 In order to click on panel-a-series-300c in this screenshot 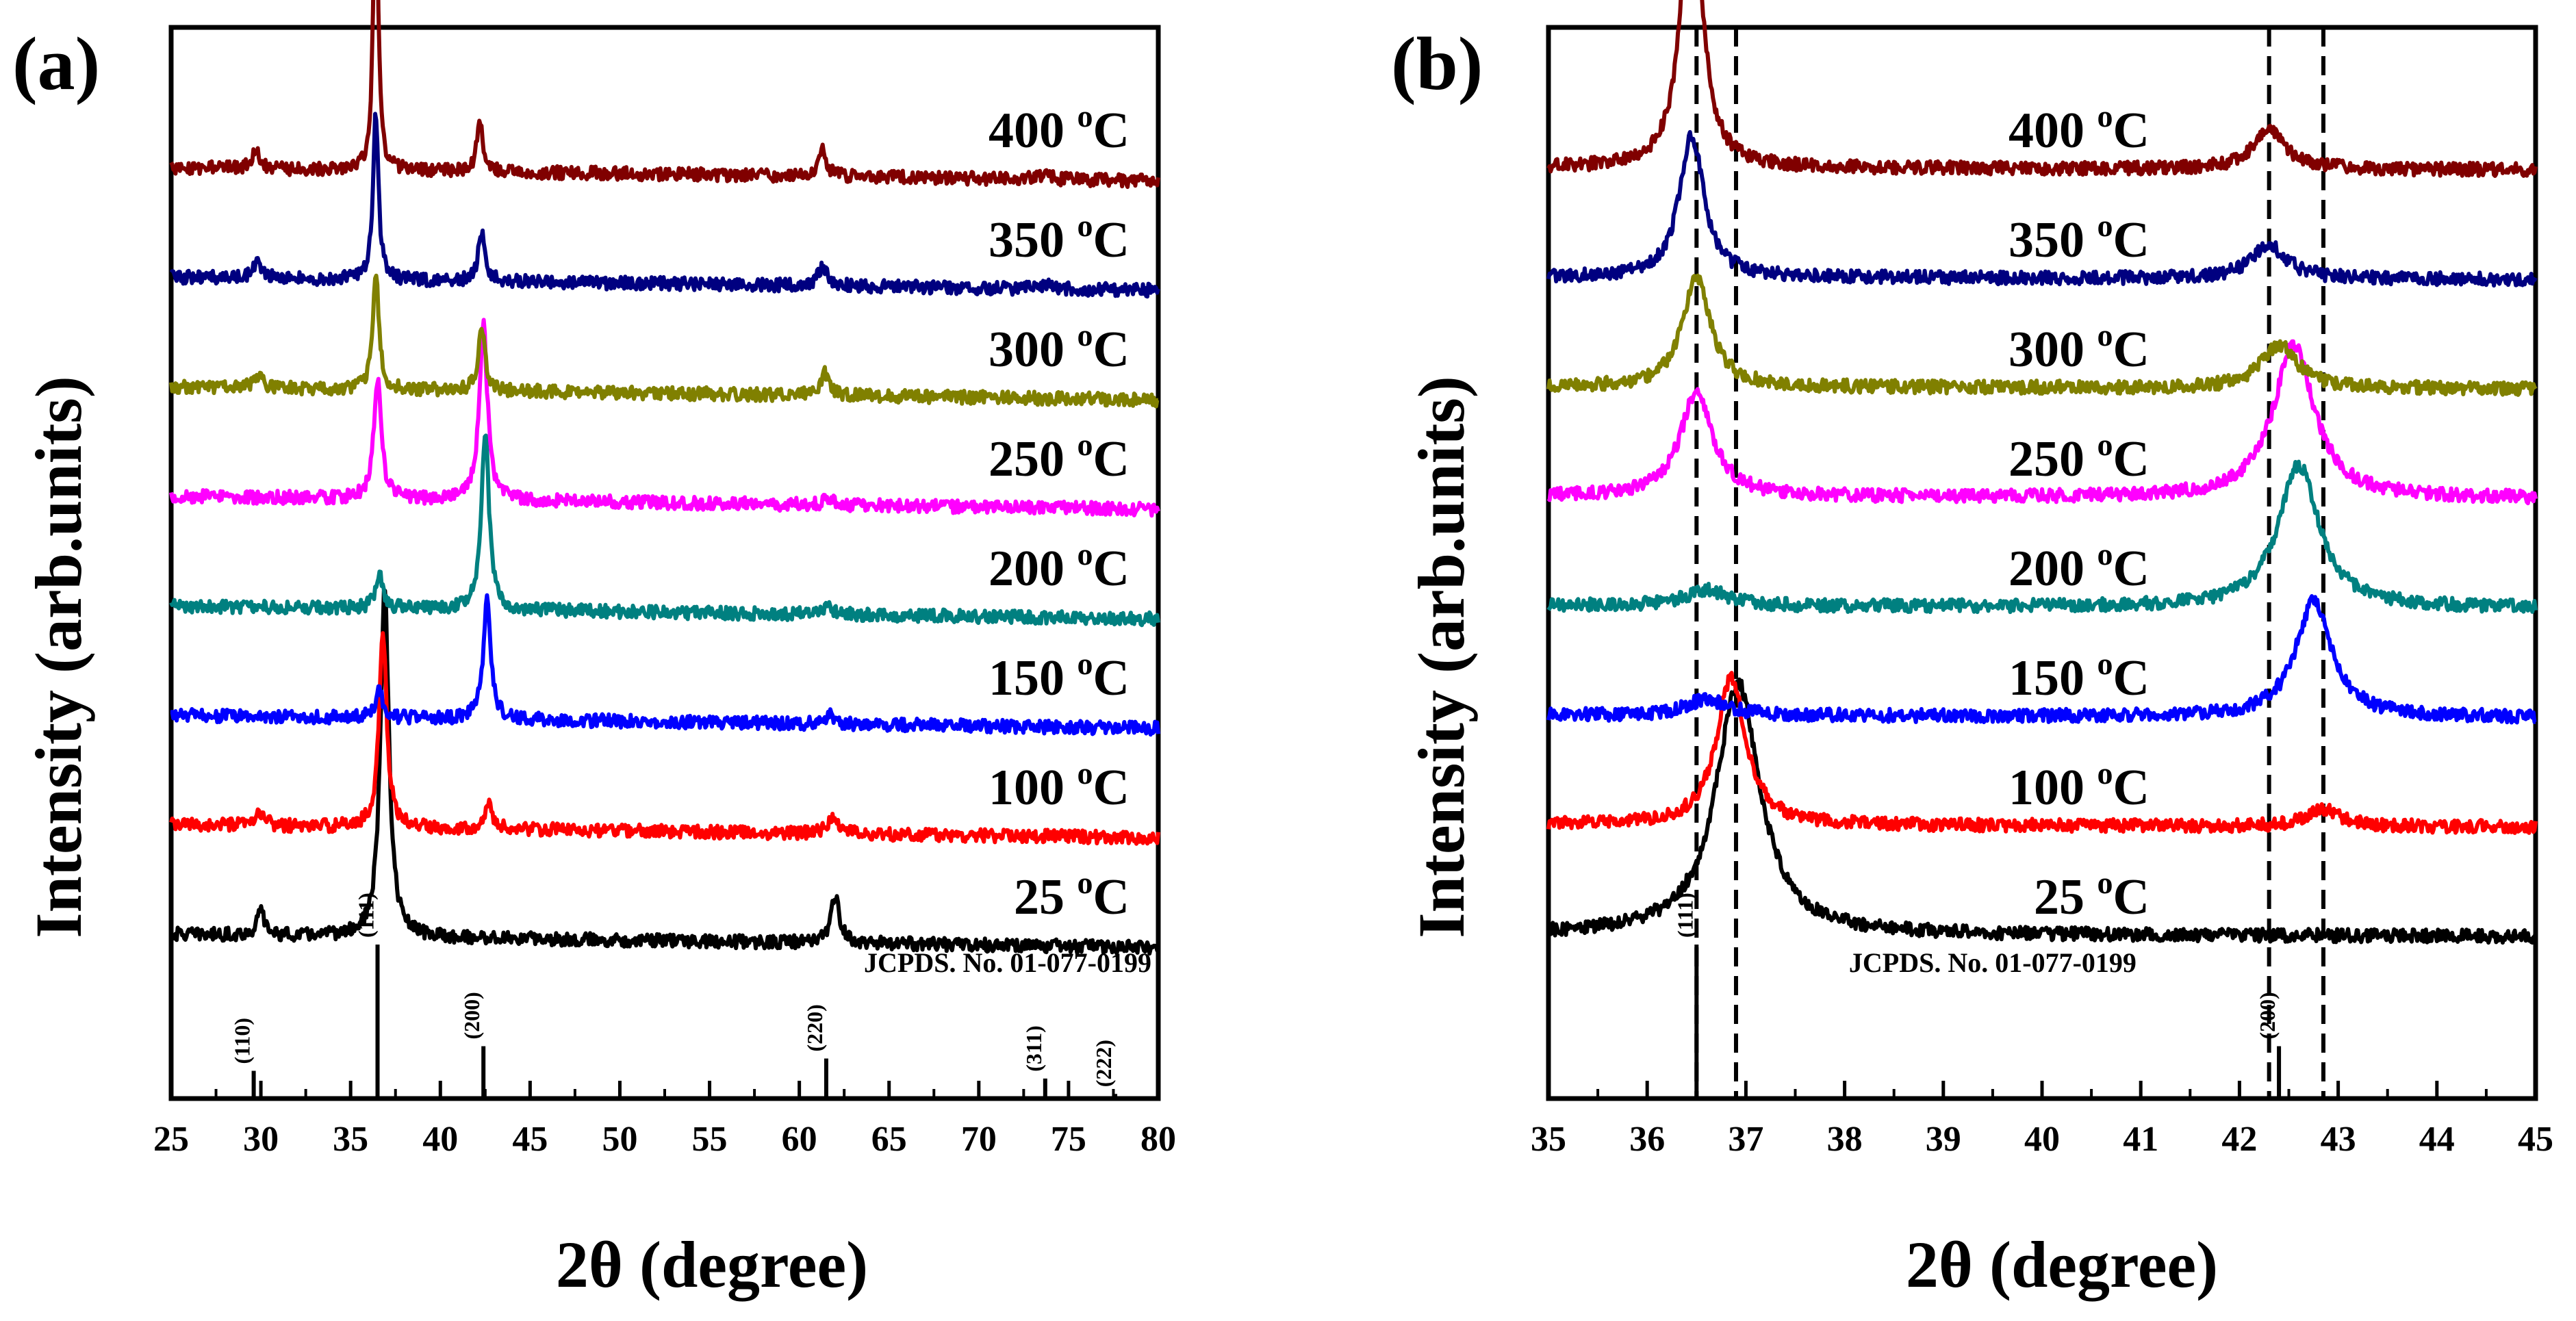, I will do `click(664, 341)`.